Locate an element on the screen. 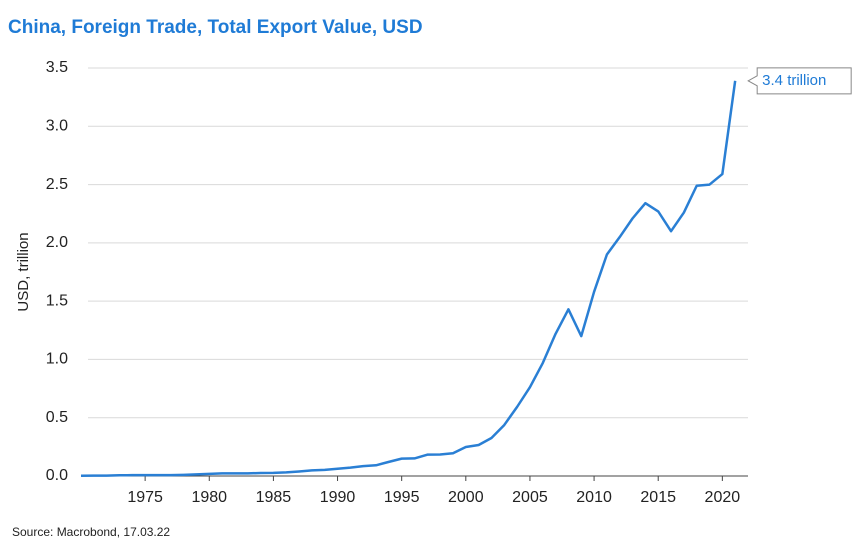  x-tick-label: 1975 is located at coordinates (145, 497).